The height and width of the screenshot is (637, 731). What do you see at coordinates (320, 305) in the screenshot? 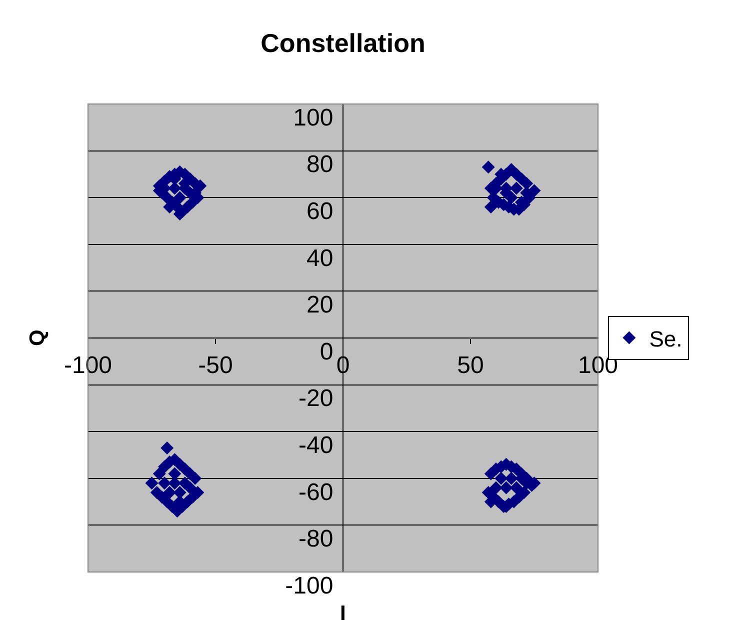
I see `y-tick-label: 20` at bounding box center [320, 305].